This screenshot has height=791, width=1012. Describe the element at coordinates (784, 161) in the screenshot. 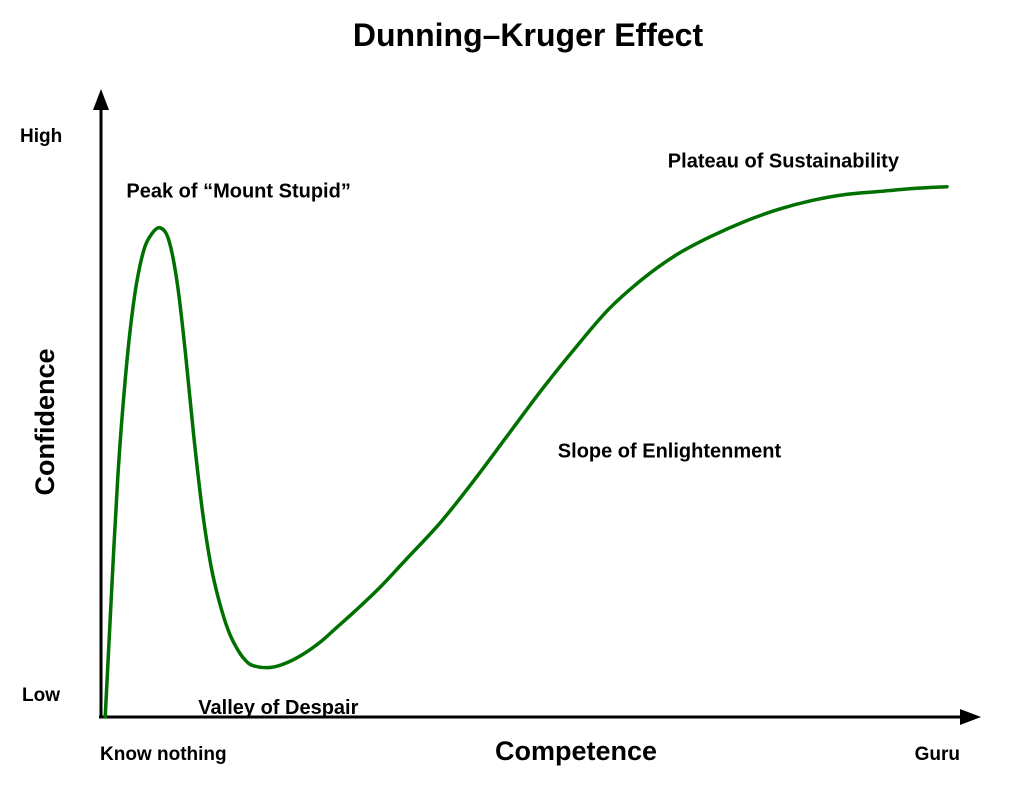

I see `annotation-label: Plateau of Sustainability` at that location.